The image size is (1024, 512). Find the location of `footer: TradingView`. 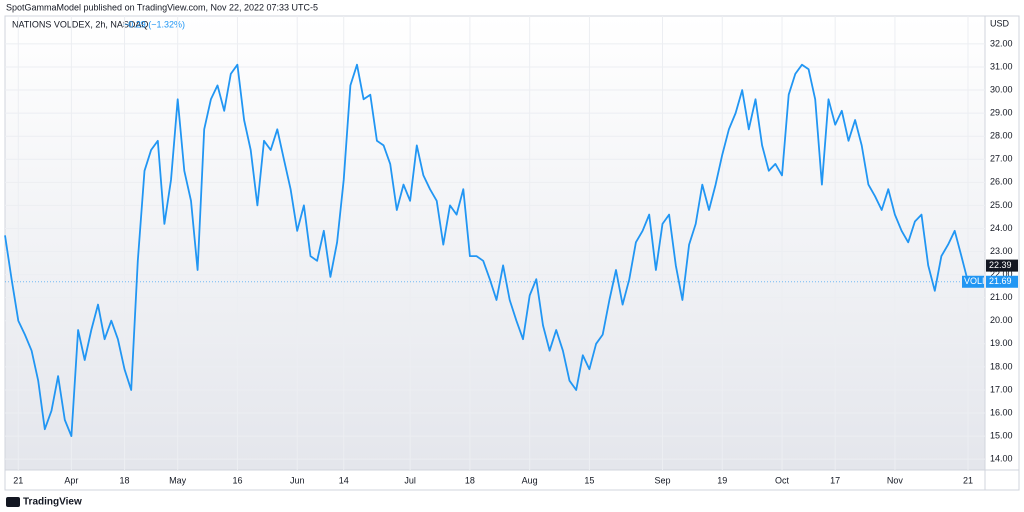

footer: TradingView is located at coordinates (52, 502).